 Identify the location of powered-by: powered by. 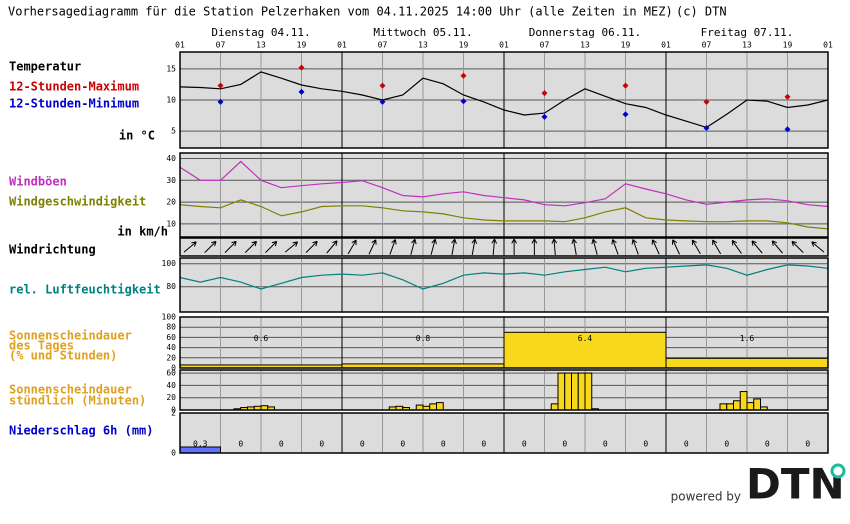
(706, 497).